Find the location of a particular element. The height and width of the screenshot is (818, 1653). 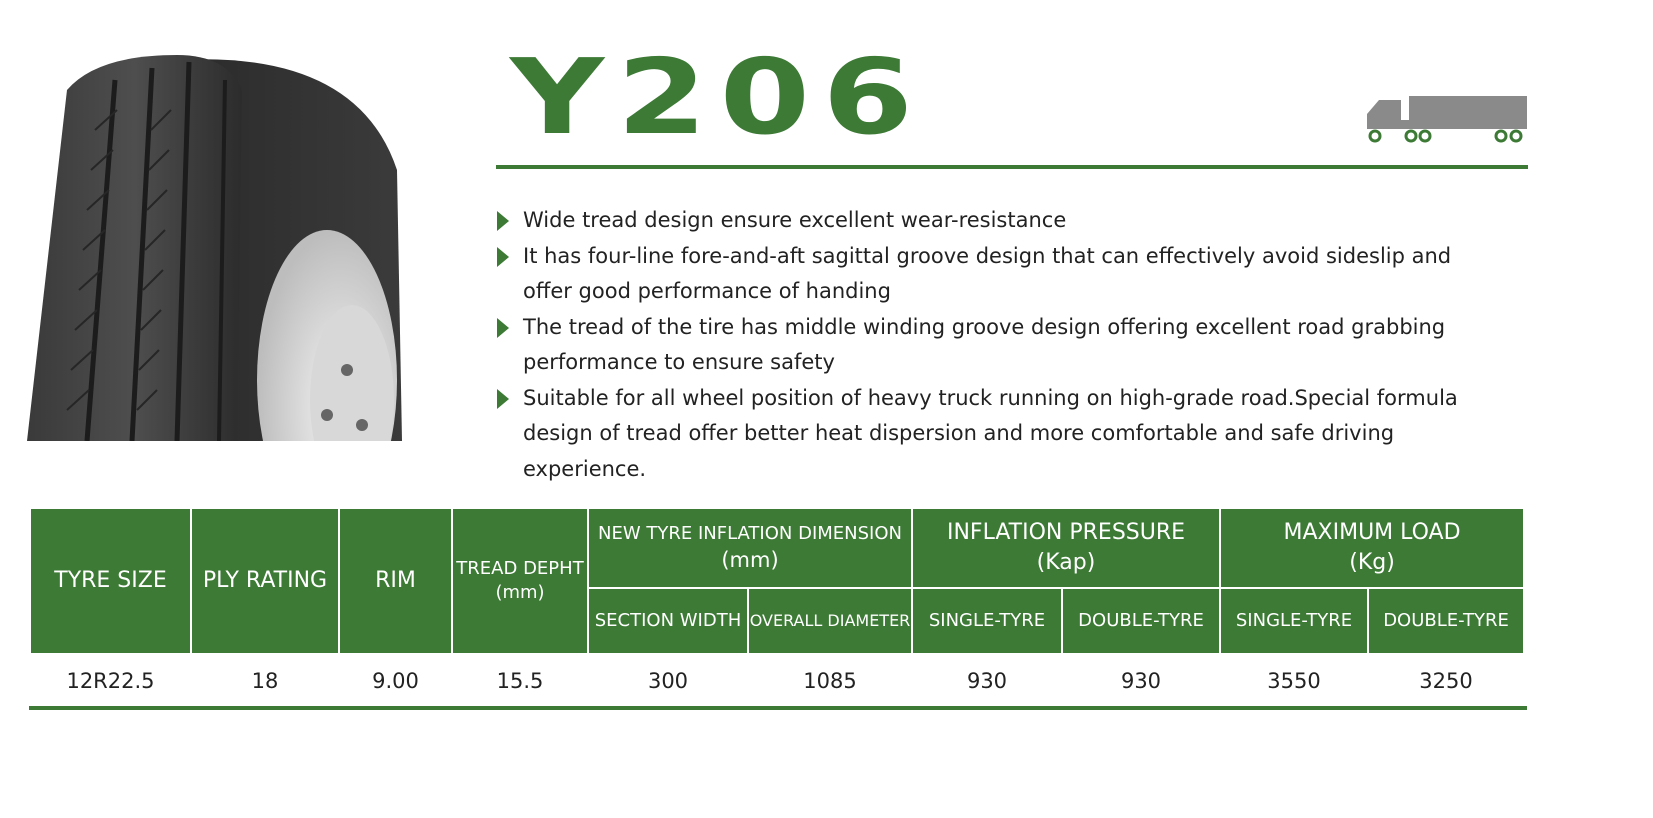

tire-illustration is located at coordinates (214, 248).